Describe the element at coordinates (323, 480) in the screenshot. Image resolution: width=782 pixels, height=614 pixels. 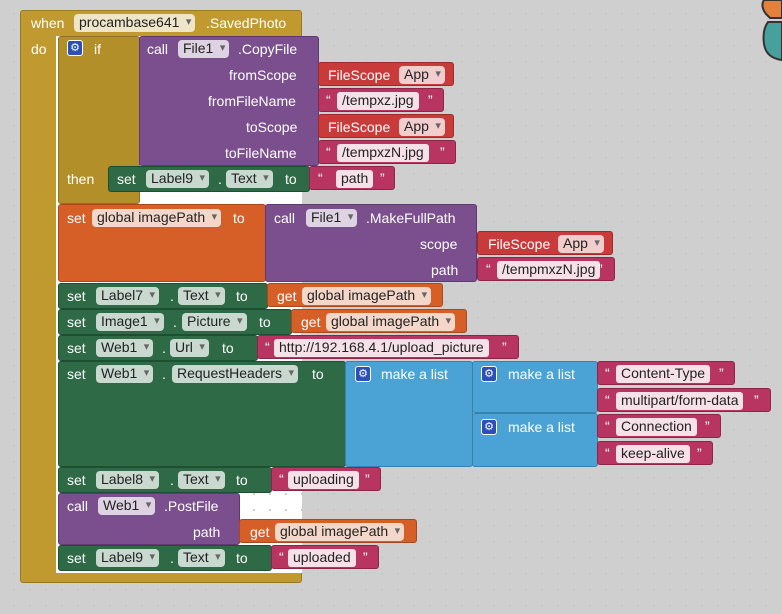
I see `uploading-field: uploading` at that location.